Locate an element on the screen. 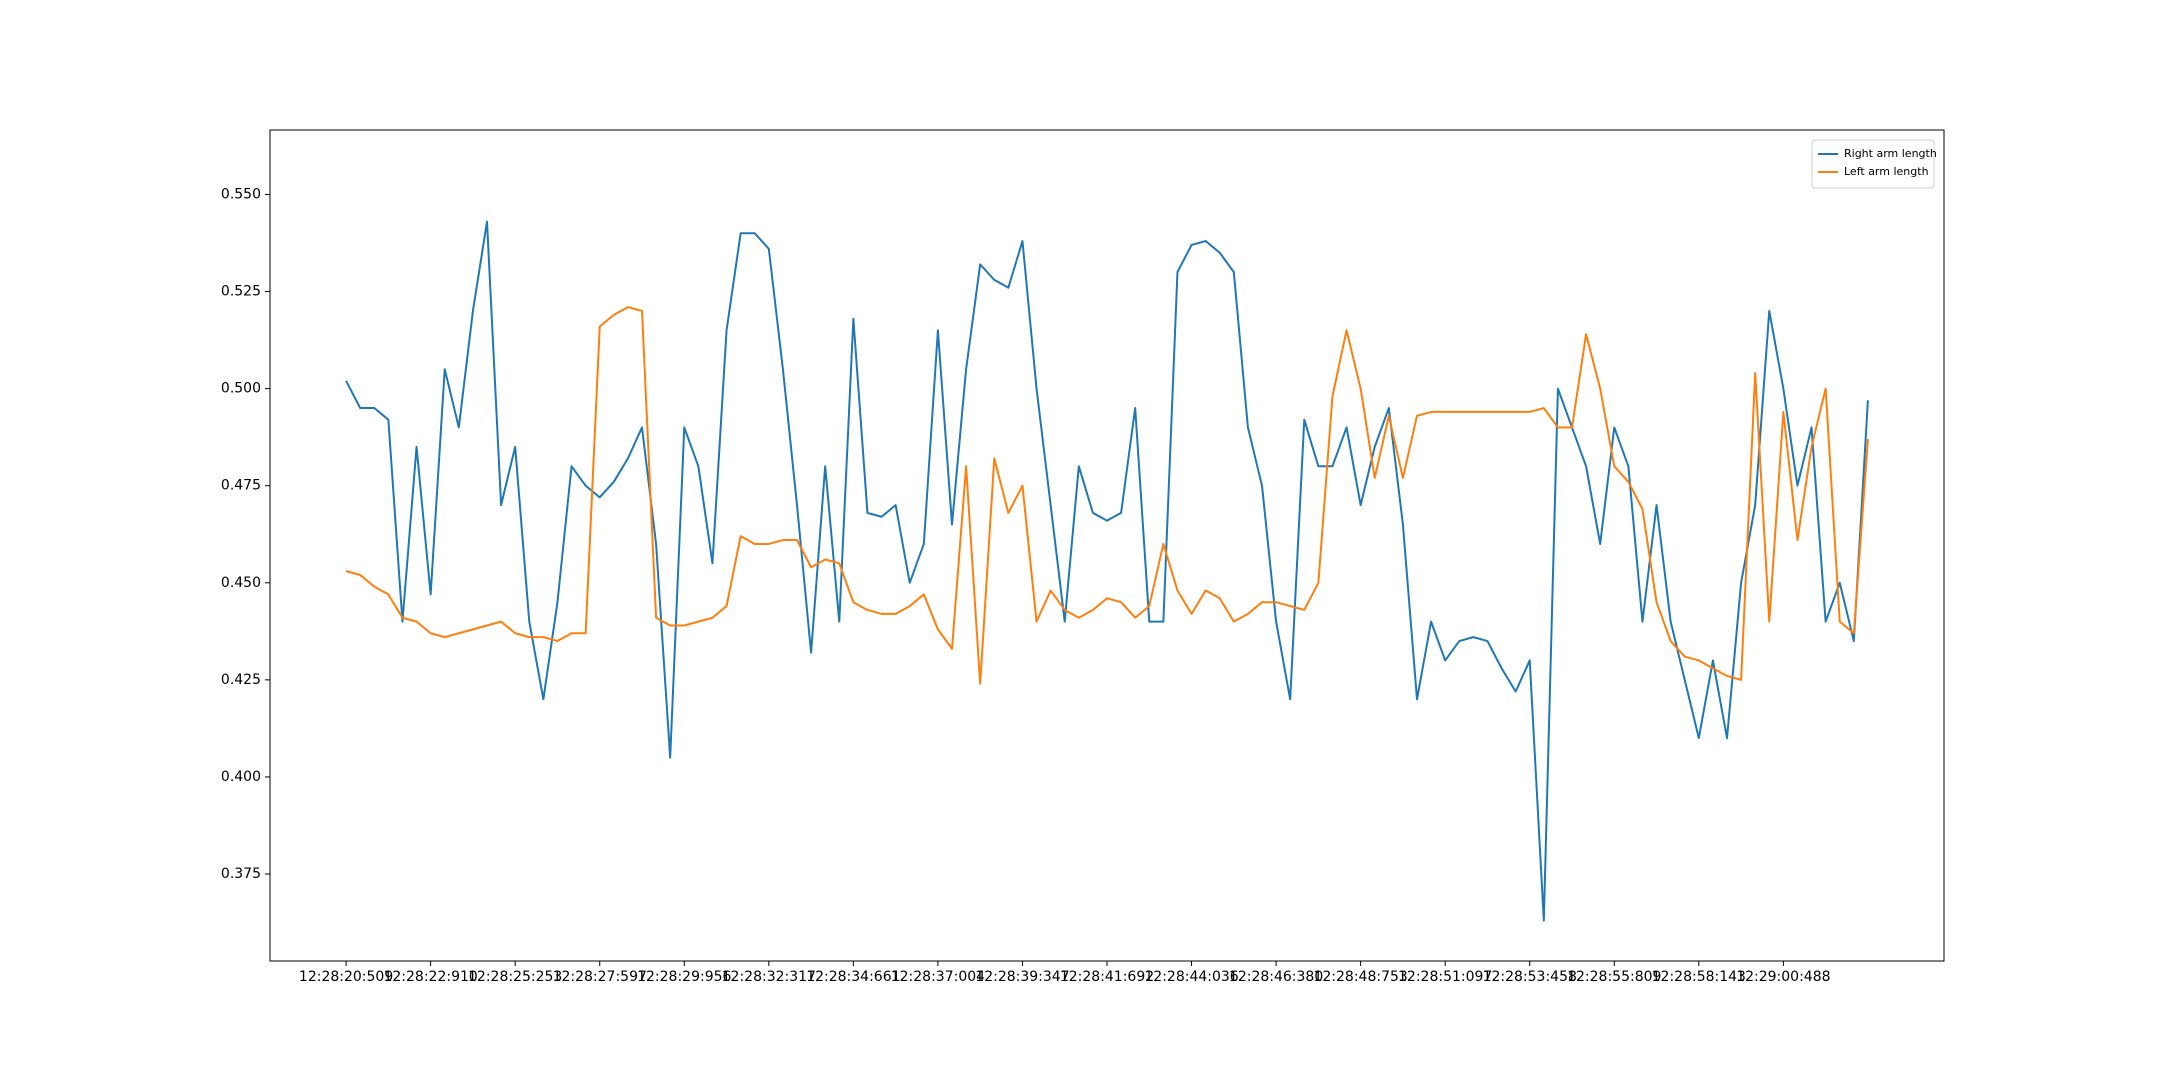 This screenshot has height=1080, width=2160. y-tick-label: 0.550 is located at coordinates (241, 194).